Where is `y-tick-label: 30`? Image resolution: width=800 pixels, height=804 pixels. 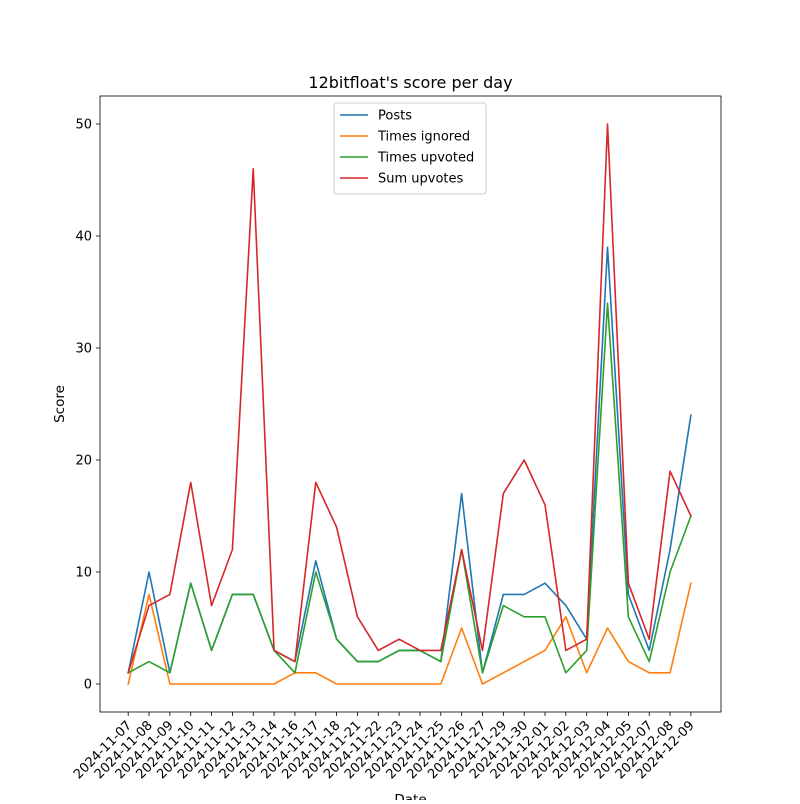
y-tick-label: 30 is located at coordinates (83, 349).